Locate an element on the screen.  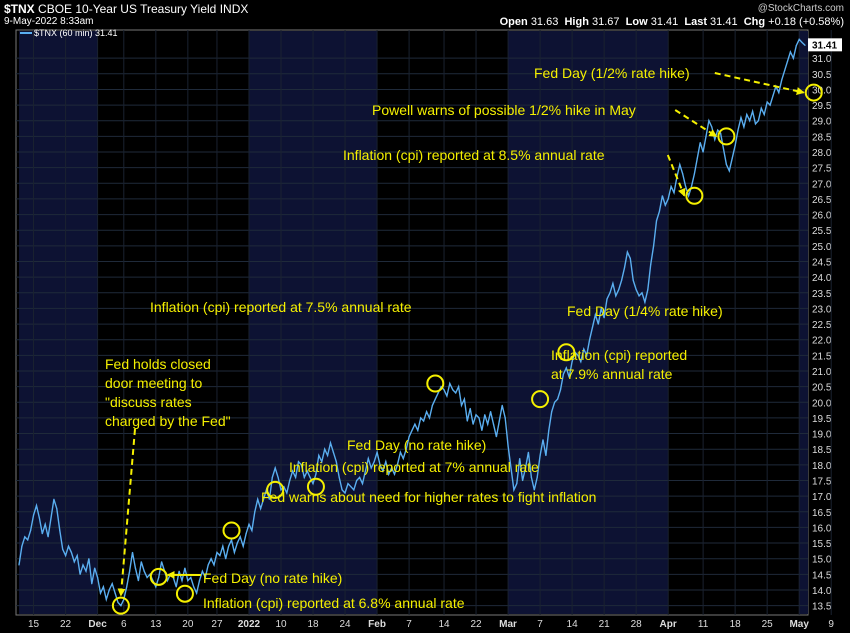
x-tick-label: 10 is located at coordinates (281, 624).